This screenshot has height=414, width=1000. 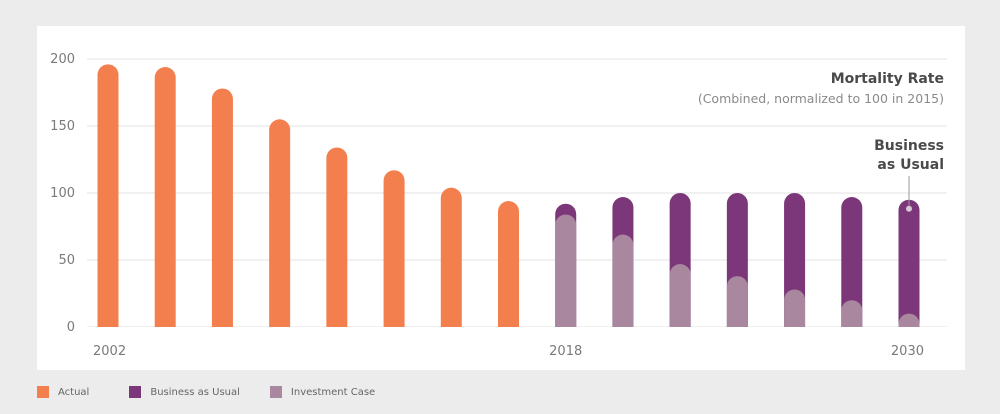 What do you see at coordinates (74, 392) in the screenshot?
I see `legend-label: Actual` at bounding box center [74, 392].